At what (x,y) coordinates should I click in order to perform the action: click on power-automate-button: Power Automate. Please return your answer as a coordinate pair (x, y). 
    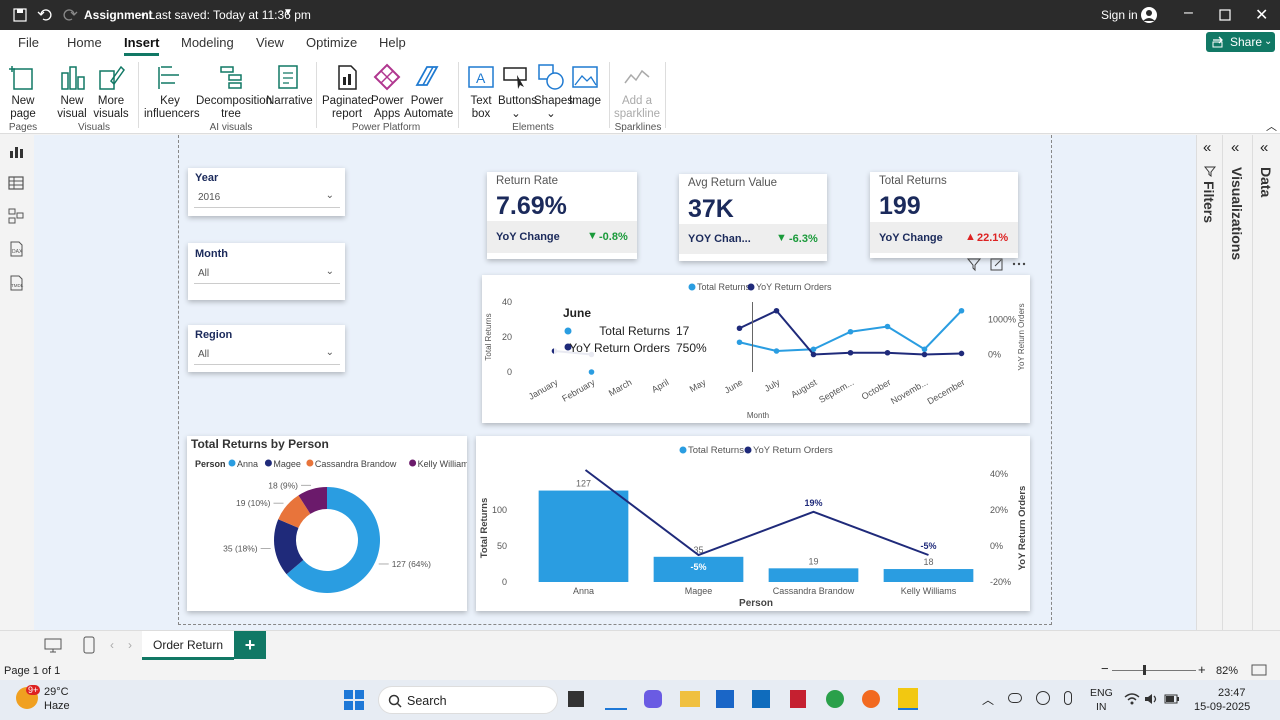
    Looking at the image, I should click on (428, 92).